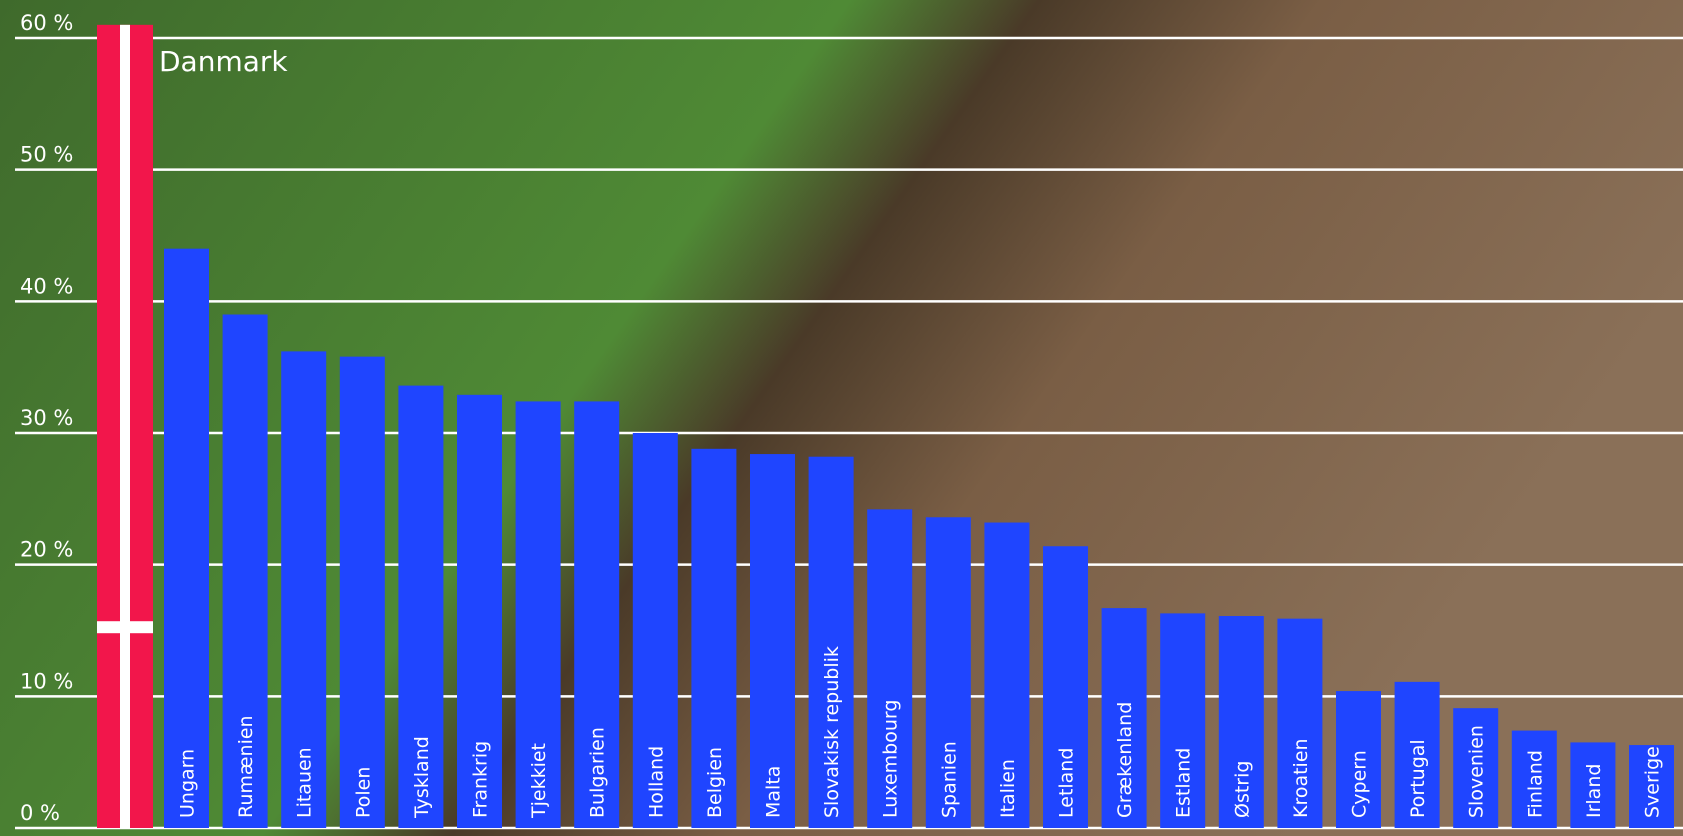 The width and height of the screenshot is (1683, 836). What do you see at coordinates (598, 772) in the screenshot?
I see `x-tick-label: Bulgarien` at bounding box center [598, 772].